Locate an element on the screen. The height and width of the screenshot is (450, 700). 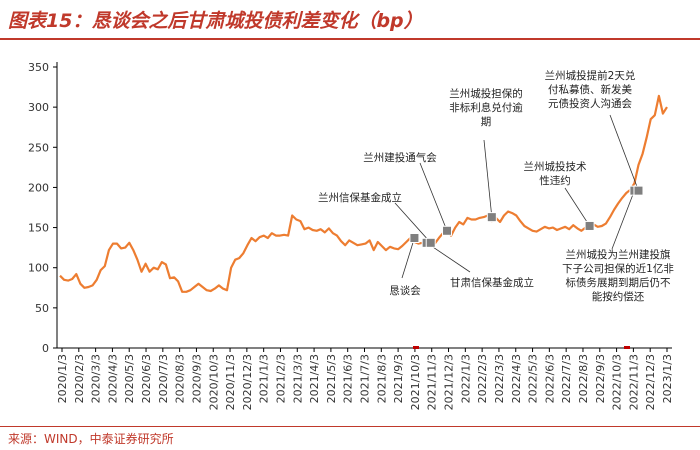
x-tick-label: 2022/6/3 is located at coordinates (549, 378).